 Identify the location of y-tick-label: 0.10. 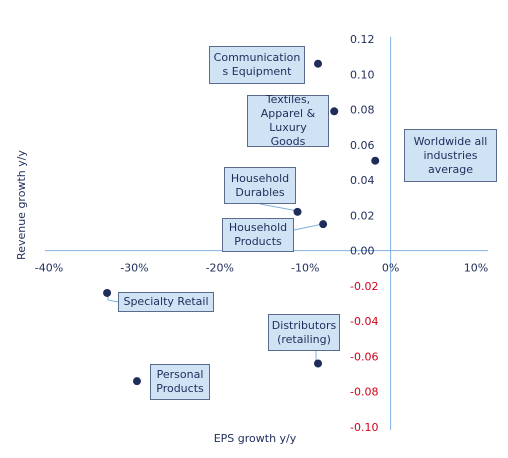
(362, 74).